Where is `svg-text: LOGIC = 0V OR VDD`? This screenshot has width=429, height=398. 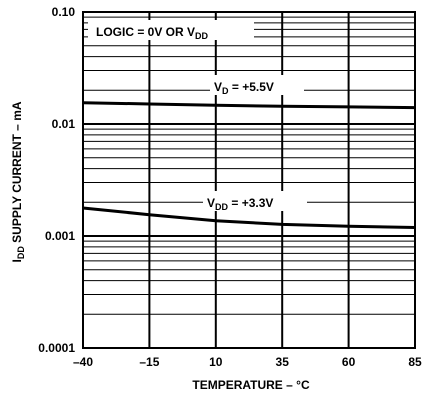
svg-text: LOGIC = 0V OR VDD is located at coordinates (152, 33).